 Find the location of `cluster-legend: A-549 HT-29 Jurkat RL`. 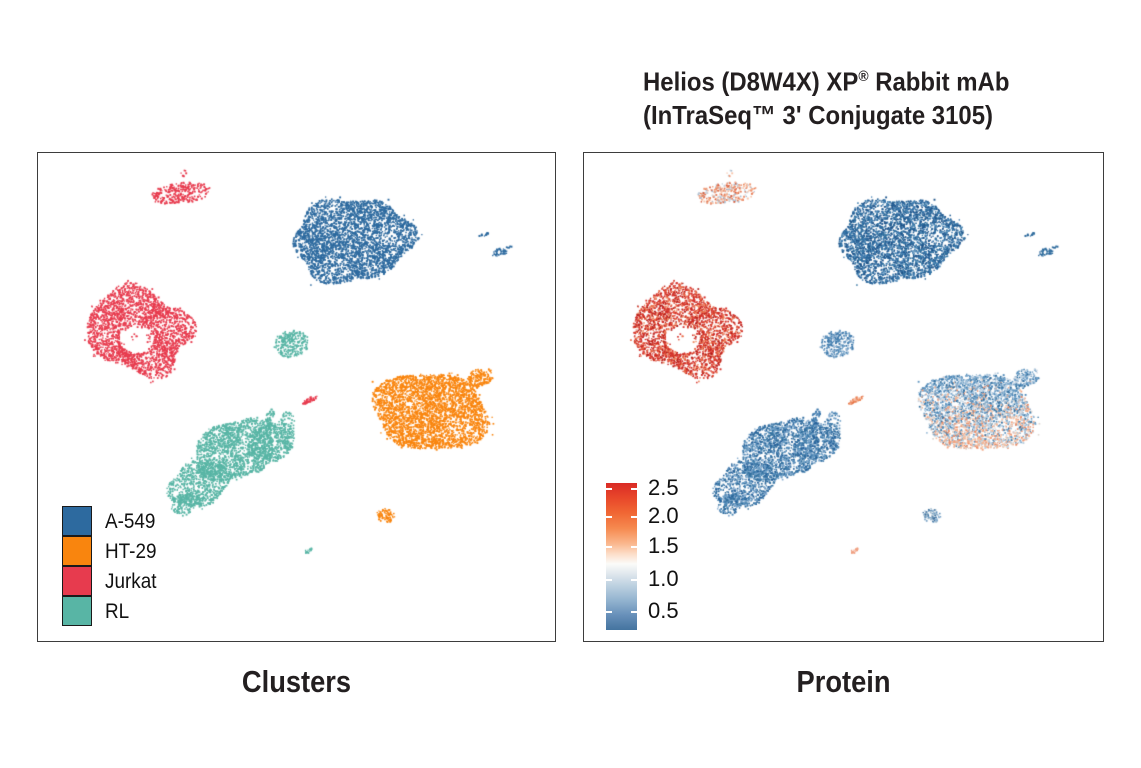

cluster-legend: A-549 HT-29 Jurkat RL is located at coordinates (112, 566).